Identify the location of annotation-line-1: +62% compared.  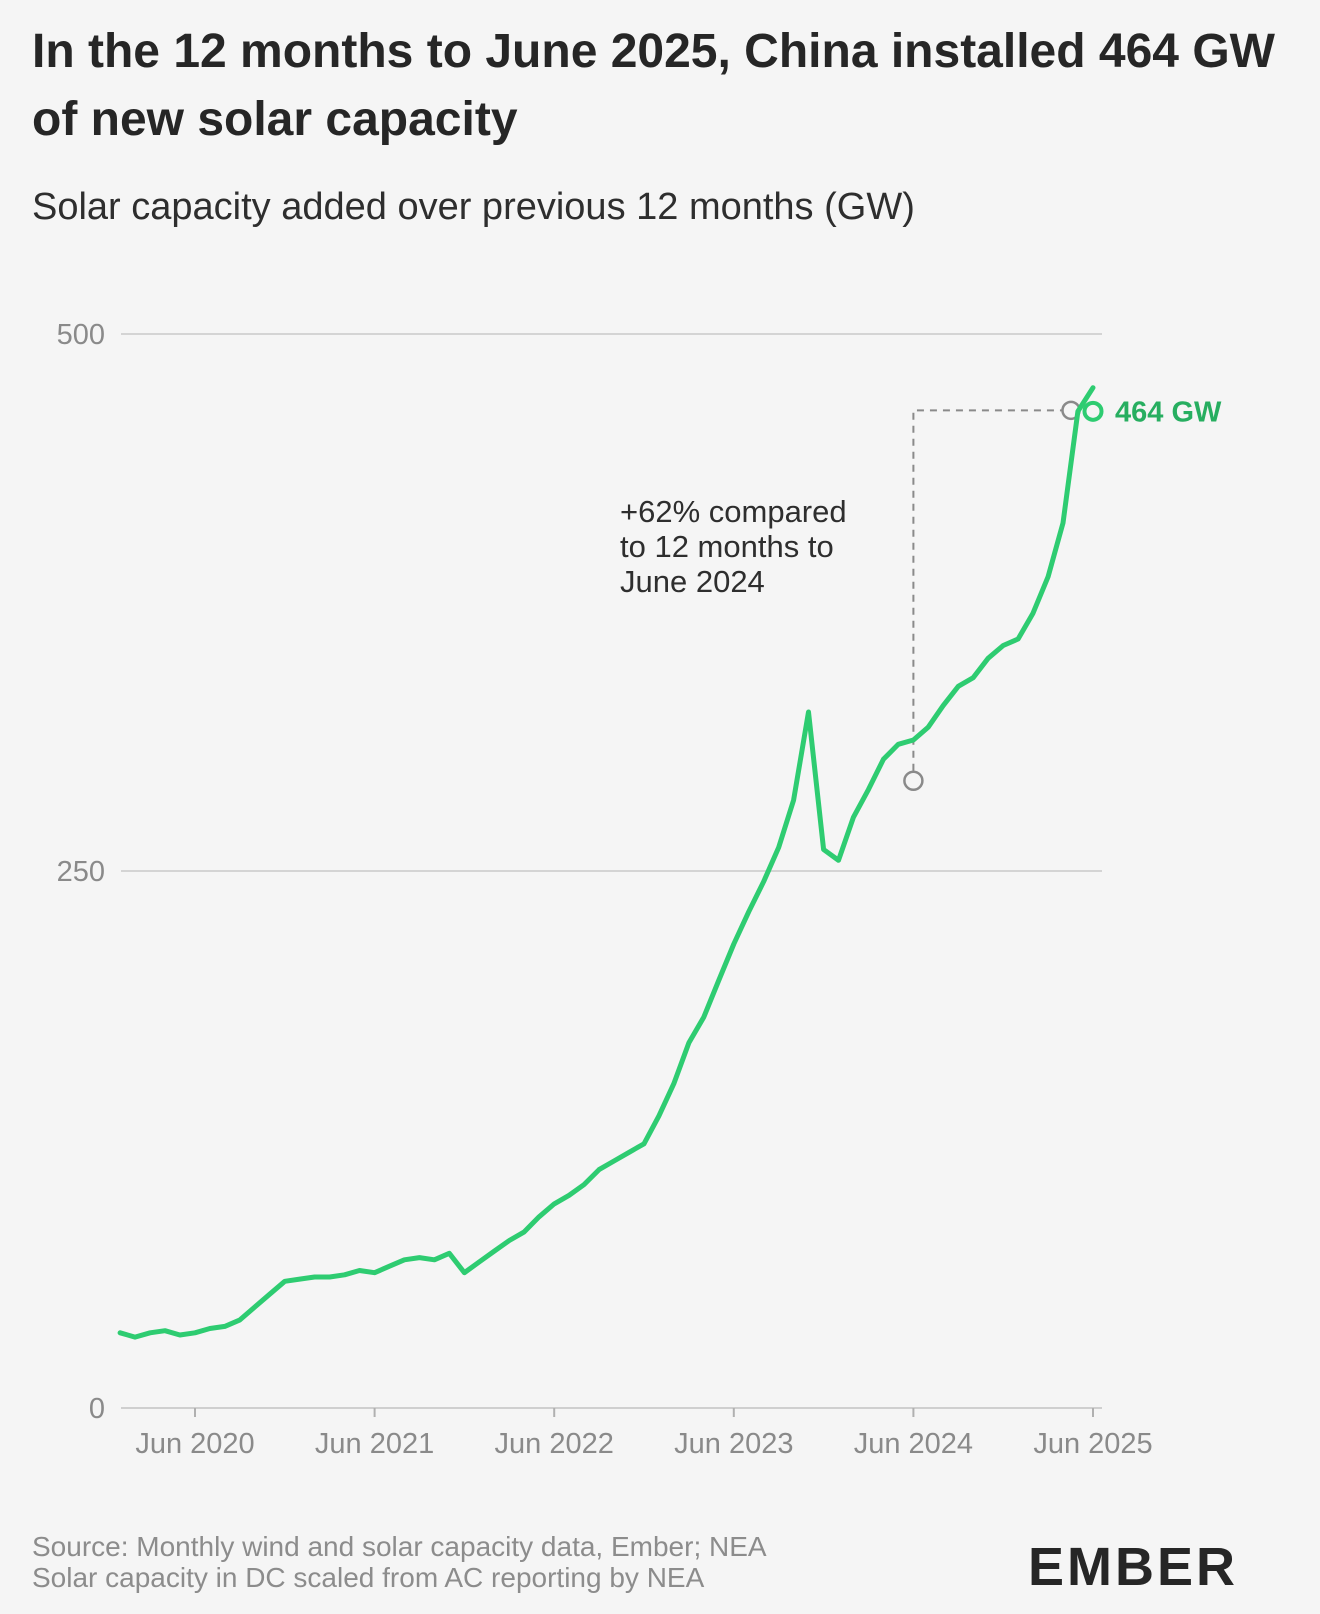
(733, 511).